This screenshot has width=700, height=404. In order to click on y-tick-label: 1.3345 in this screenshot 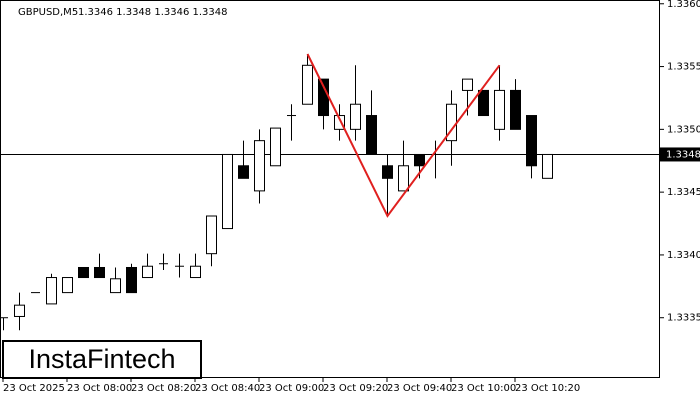, I will do `click(683, 192)`.